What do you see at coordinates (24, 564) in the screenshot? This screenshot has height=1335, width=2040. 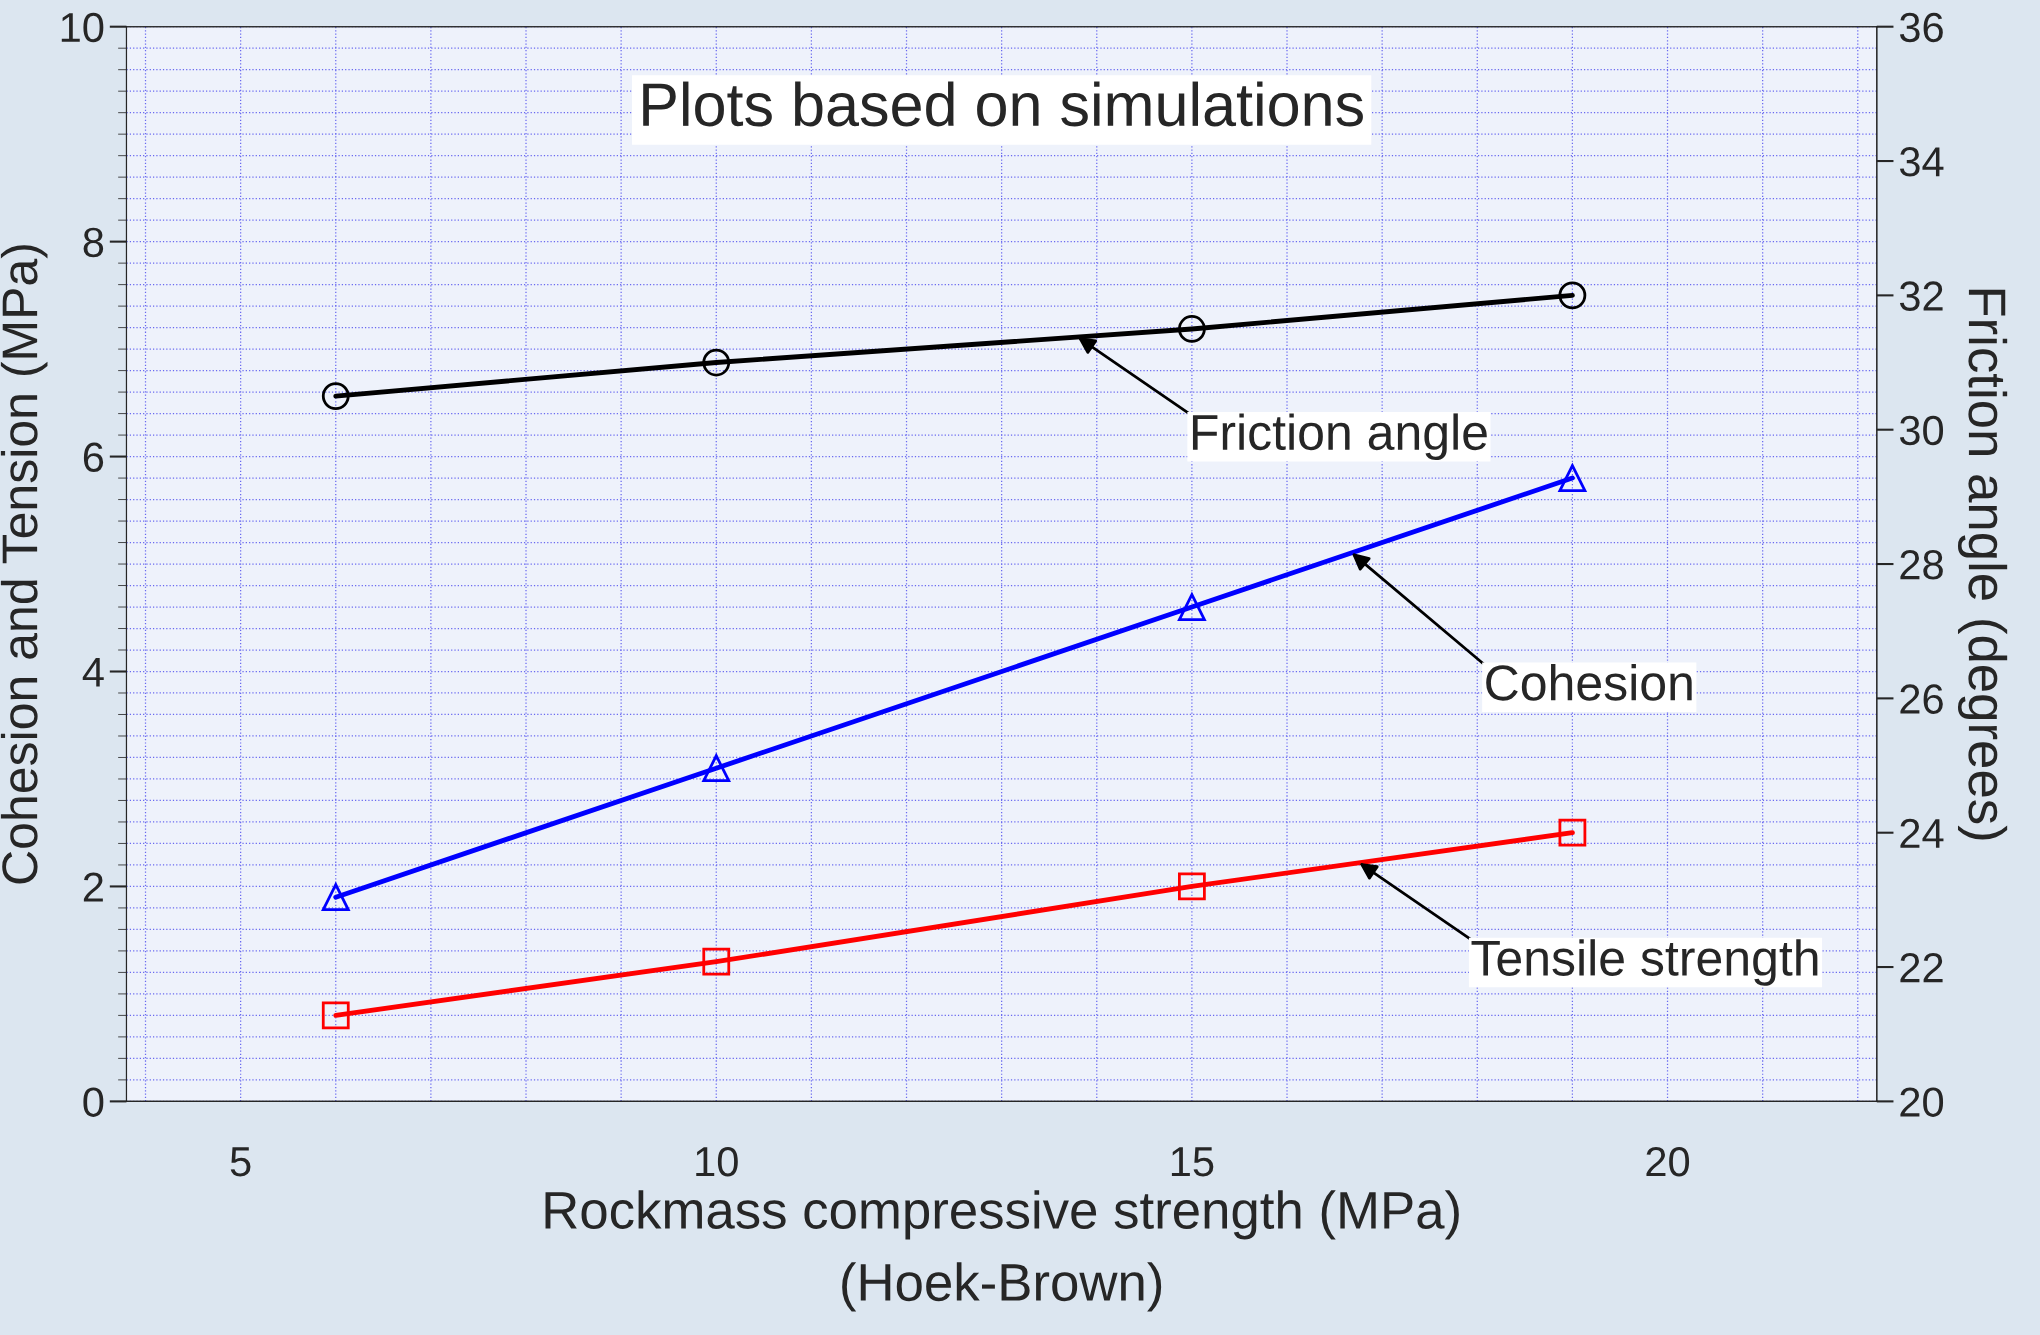 I see `y-axis-title: Cohesion and Tension (MPa)` at bounding box center [24, 564].